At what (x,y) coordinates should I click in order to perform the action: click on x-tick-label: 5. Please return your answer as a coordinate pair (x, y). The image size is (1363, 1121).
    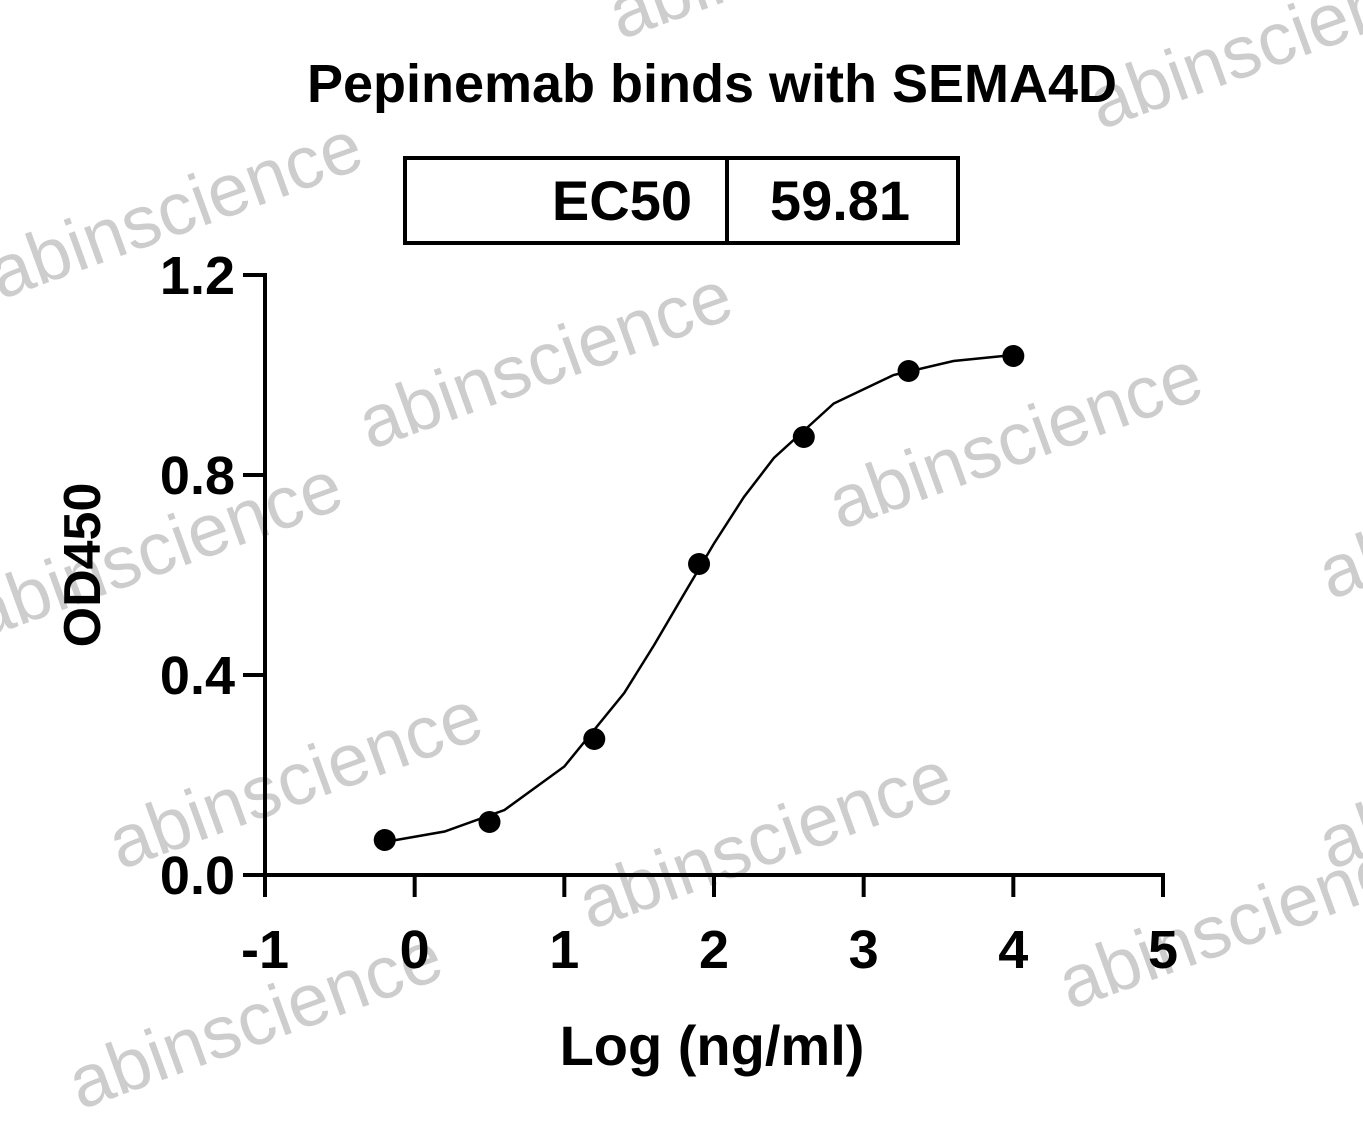
    Looking at the image, I should click on (1163, 950).